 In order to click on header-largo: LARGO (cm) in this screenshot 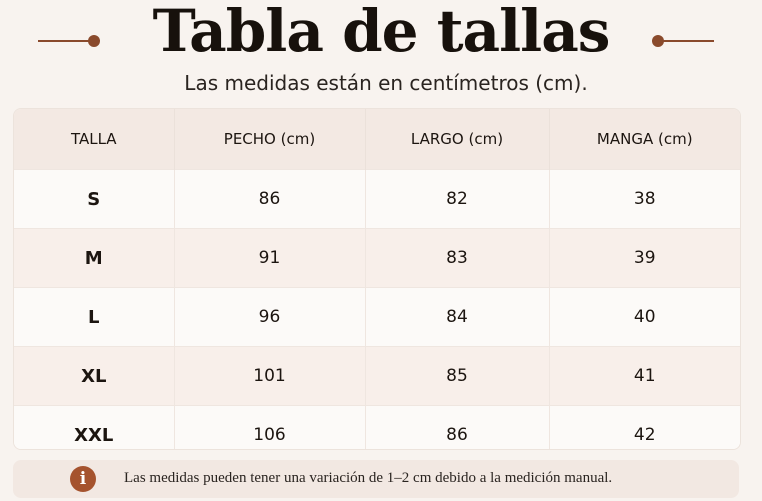, I will do `click(457, 139)`.